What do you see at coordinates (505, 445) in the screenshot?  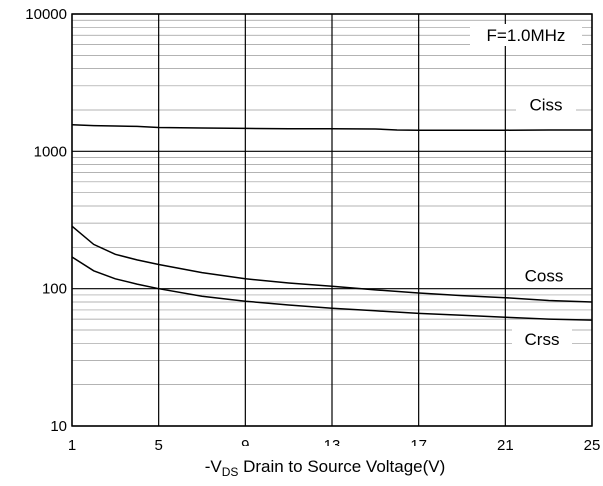 I see `x-tick-label: 21` at bounding box center [505, 445].